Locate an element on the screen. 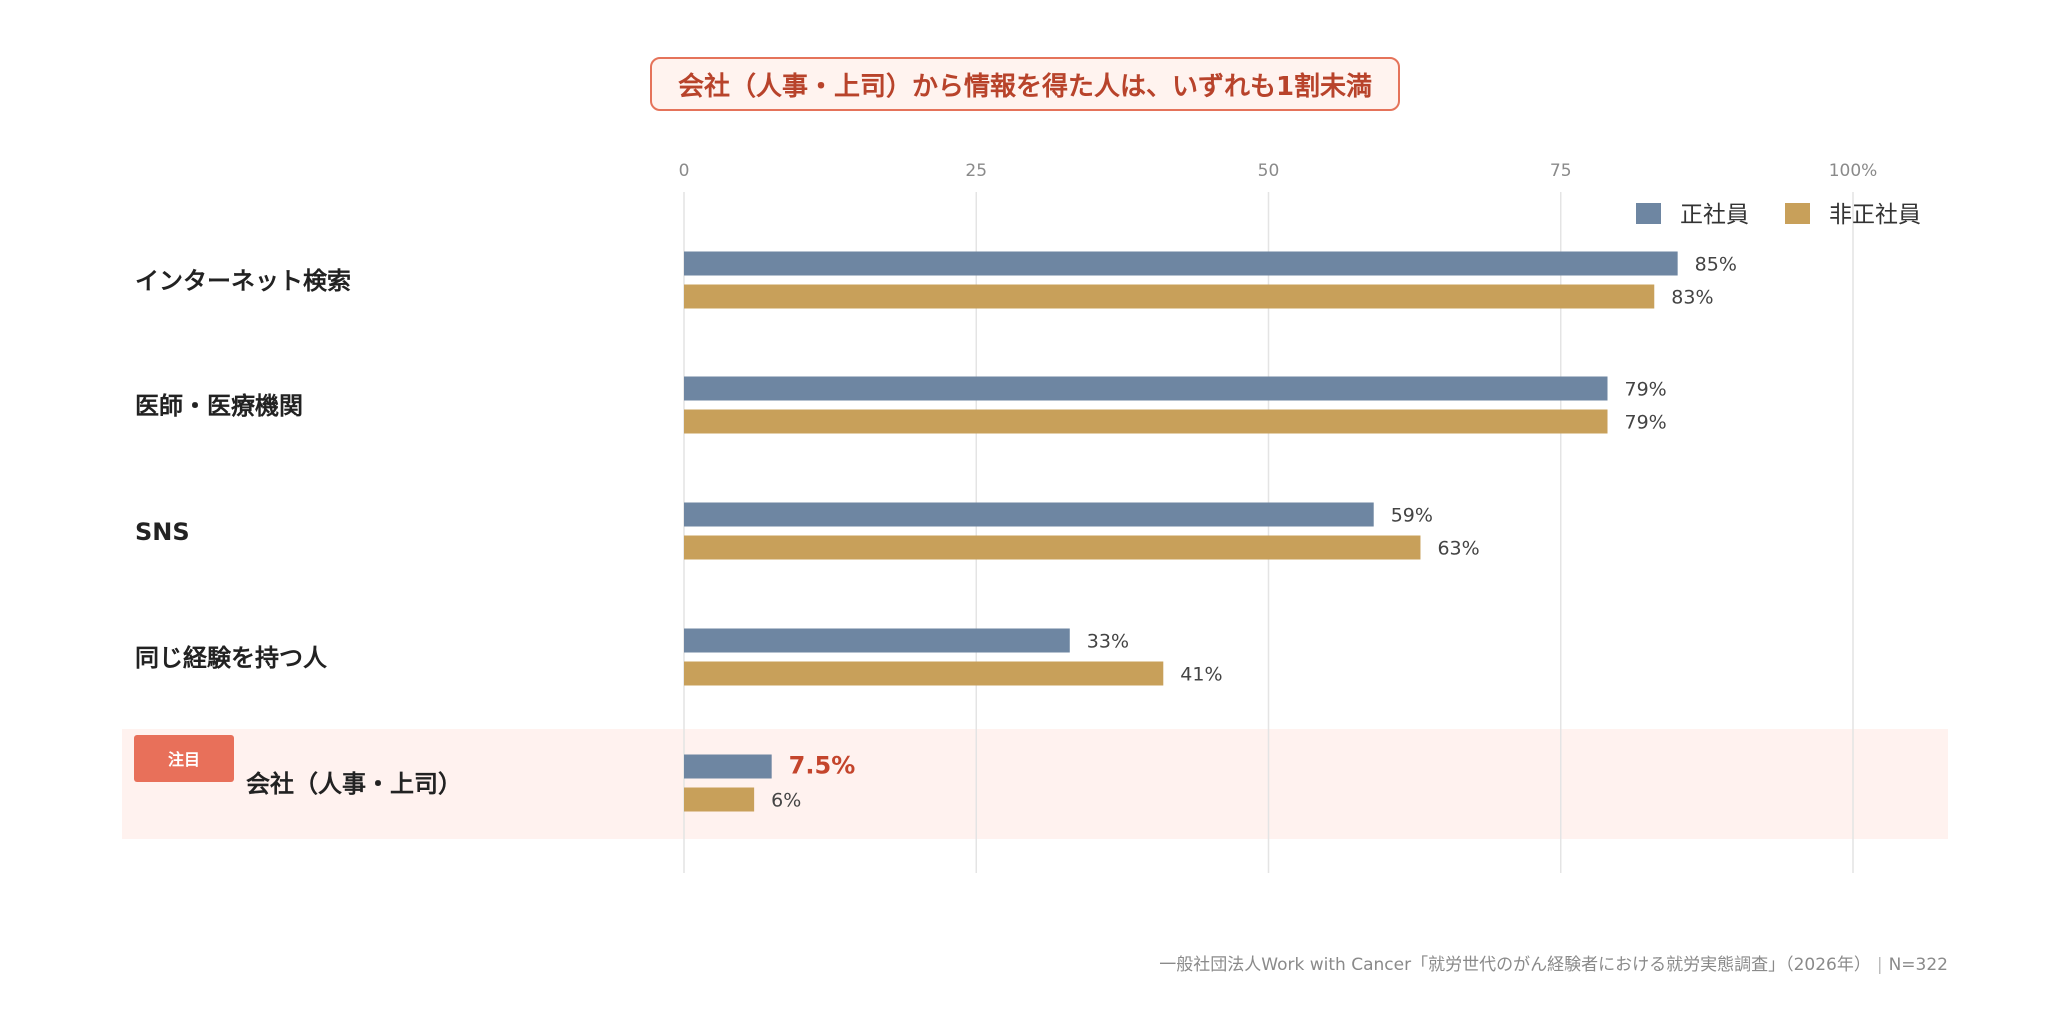 The image size is (2048, 1015). category-label: SNS is located at coordinates (162, 532).